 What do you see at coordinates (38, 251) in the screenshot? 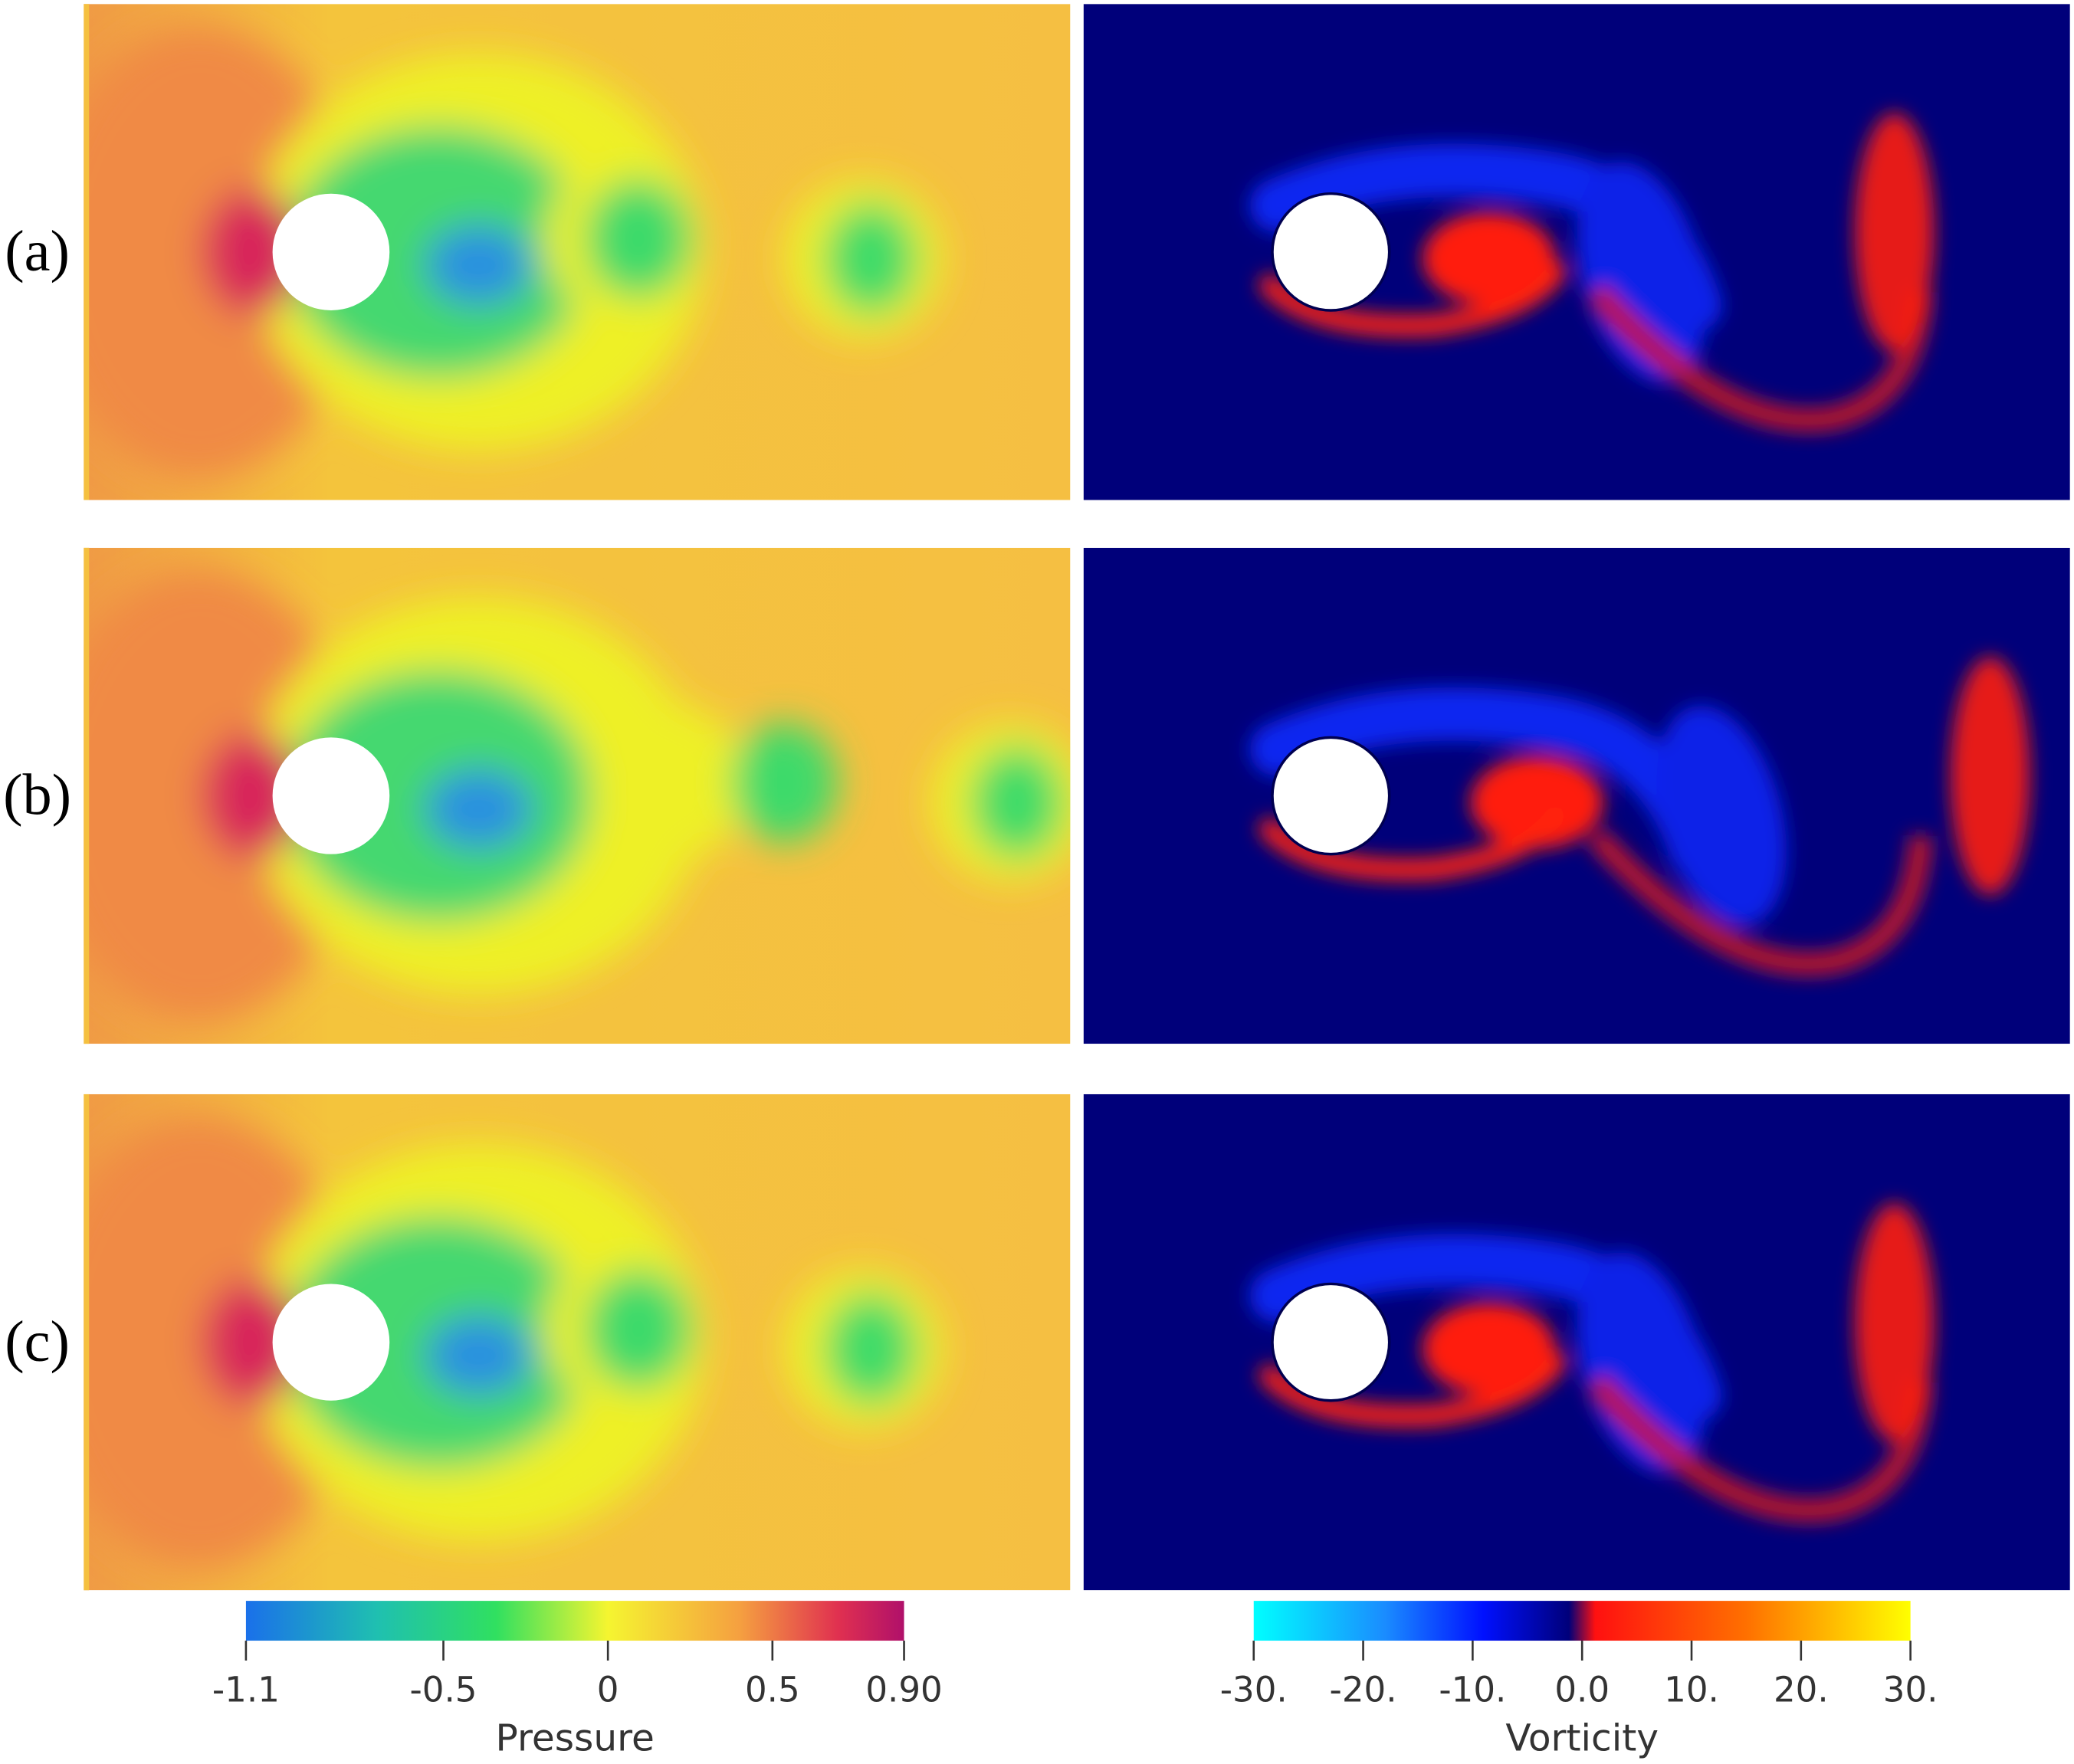
I see `panel-label: (a)` at bounding box center [38, 251].